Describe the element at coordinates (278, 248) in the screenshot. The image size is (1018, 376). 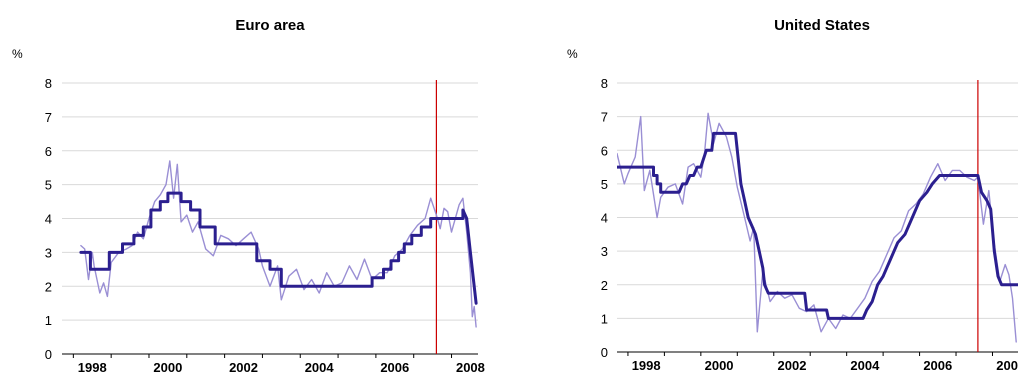
I see `policy-rate-series-line` at that location.